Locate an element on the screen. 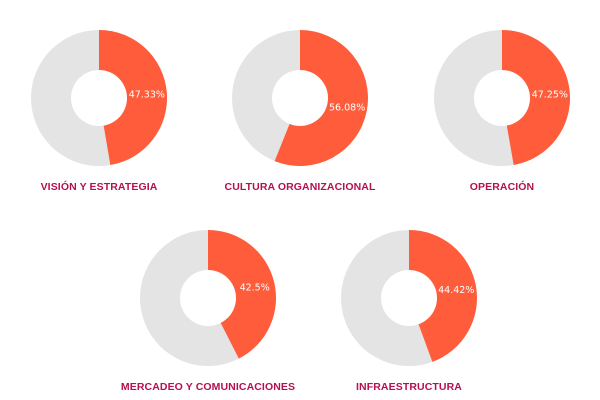 The height and width of the screenshot is (400, 600). chart-title-vision-estrategia: VISIÓN Y ESTRATEGIA is located at coordinates (99, 187).